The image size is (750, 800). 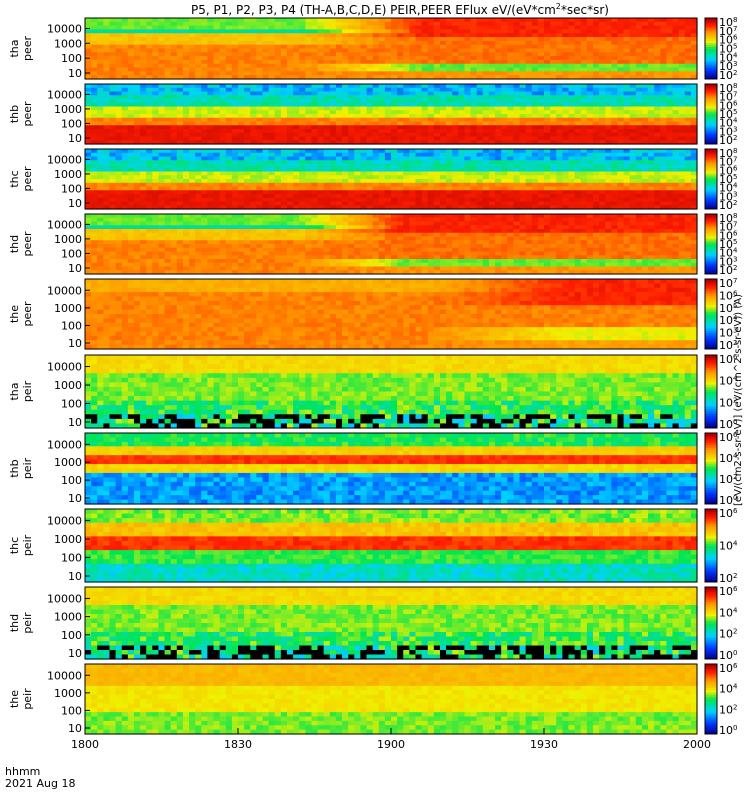 What do you see at coordinates (373, 699) in the screenshot?
I see `panel-the-peir: thepeir 10 100 1000 10000 100 102 104 106` at bounding box center [373, 699].